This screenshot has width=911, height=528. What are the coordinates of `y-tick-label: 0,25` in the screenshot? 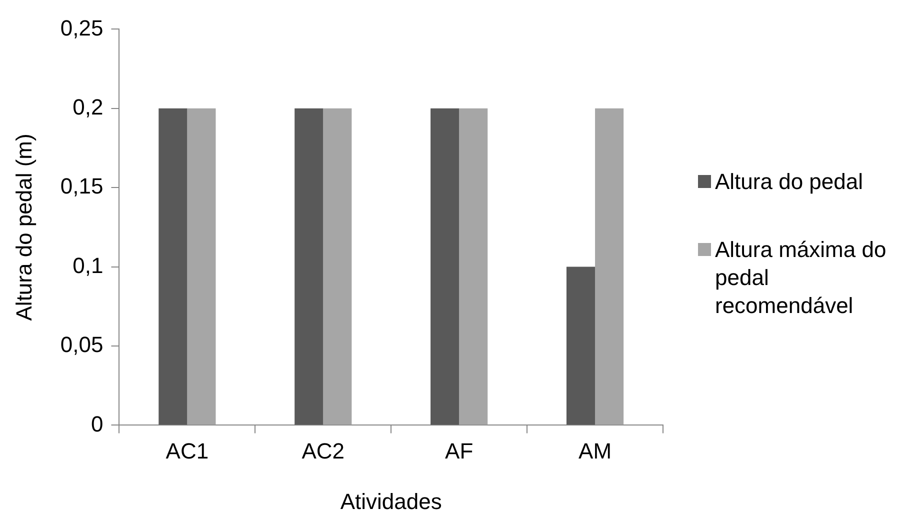 It's located at (82, 27).